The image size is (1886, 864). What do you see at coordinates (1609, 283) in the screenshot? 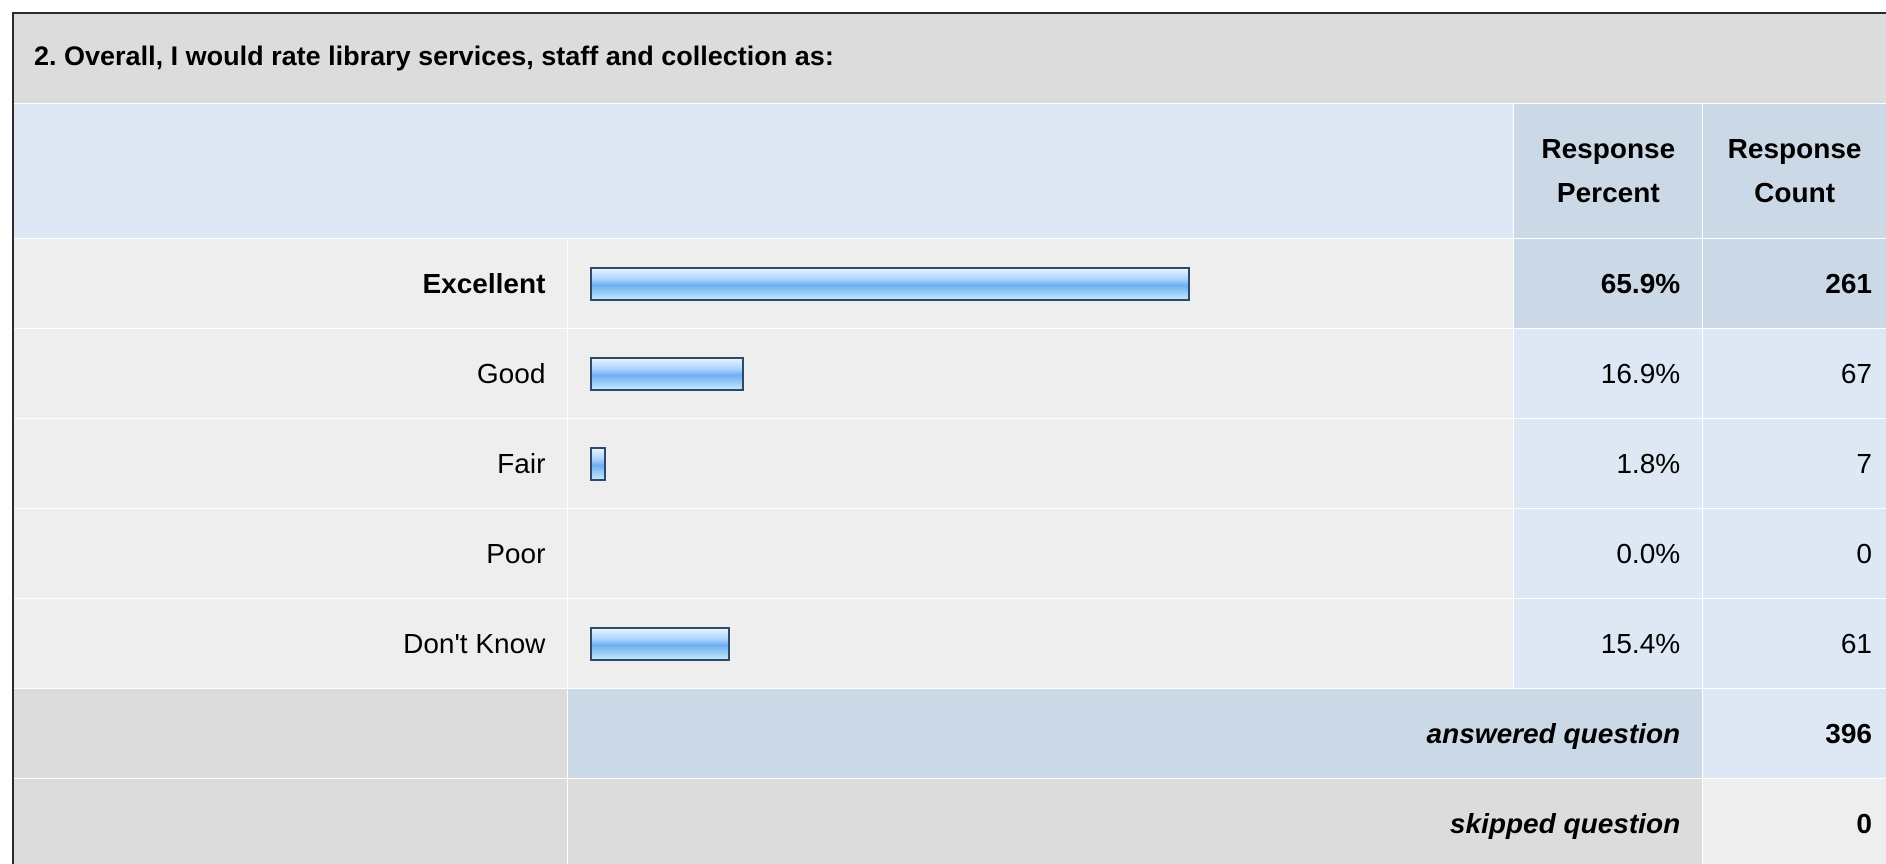
I see `response-percent: 65.9%` at bounding box center [1609, 283].